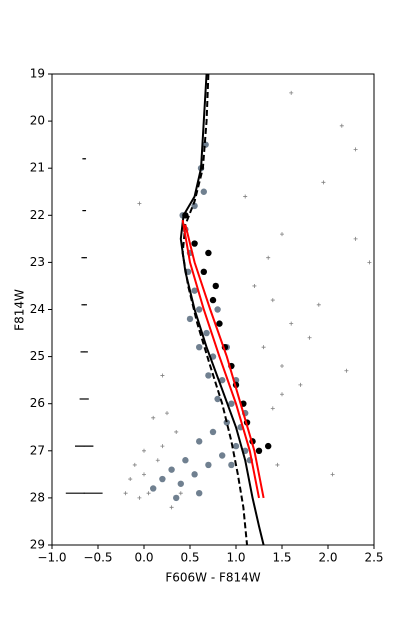 The height and width of the screenshot is (623, 415). Describe the element at coordinates (143, 558) in the screenshot. I see `x-tick-label: 0.0` at that location.